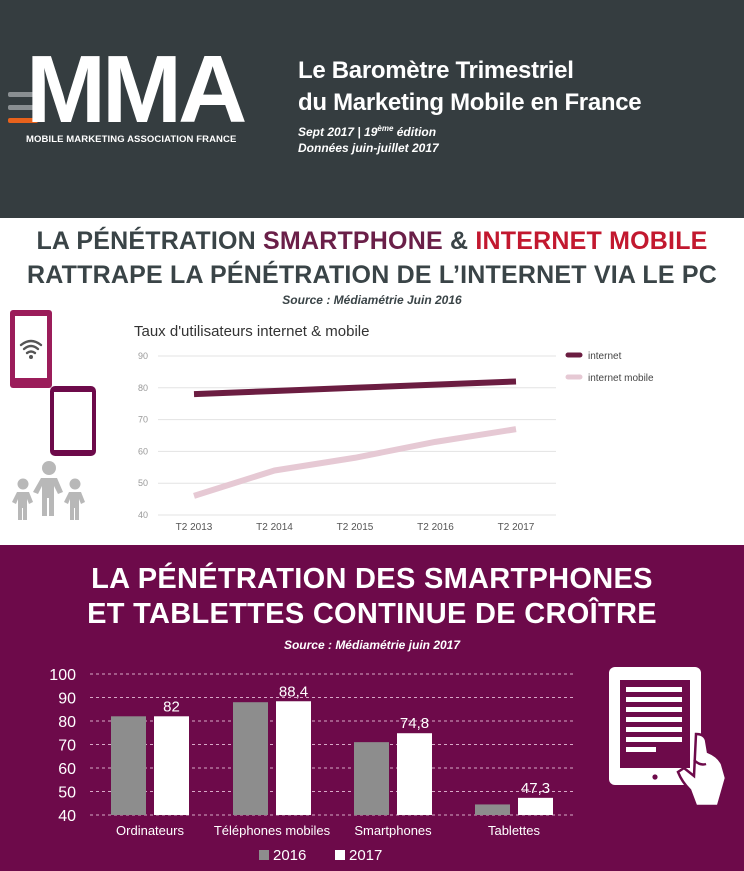 The width and height of the screenshot is (744, 871). I want to click on data-label: 88,4, so click(293, 691).